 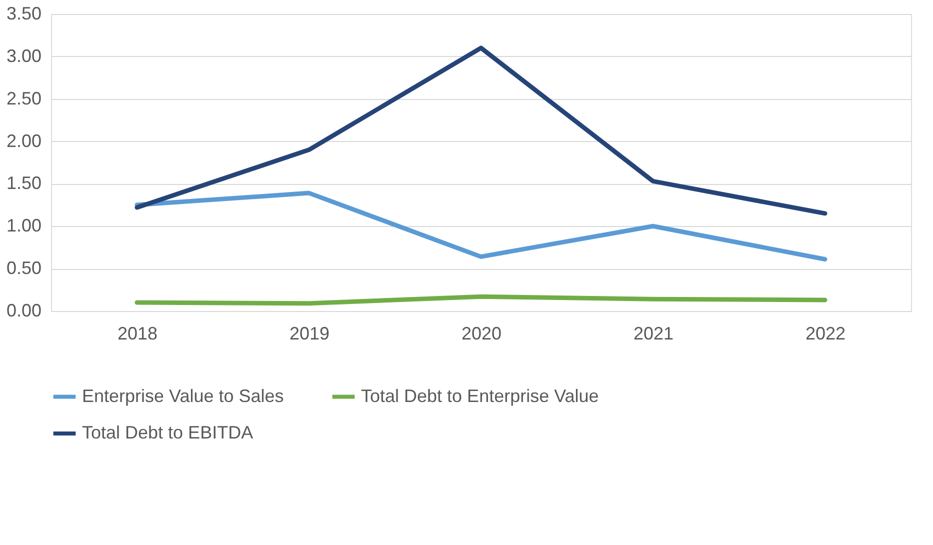 I want to click on legend-label: Enterprise Value to Sales, so click(x=183, y=396).